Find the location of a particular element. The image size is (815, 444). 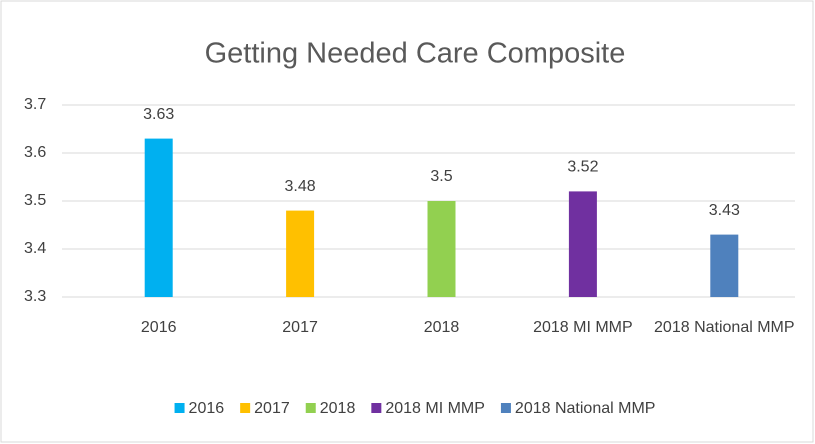

y-tick-label: 3.6 is located at coordinates (35, 152).